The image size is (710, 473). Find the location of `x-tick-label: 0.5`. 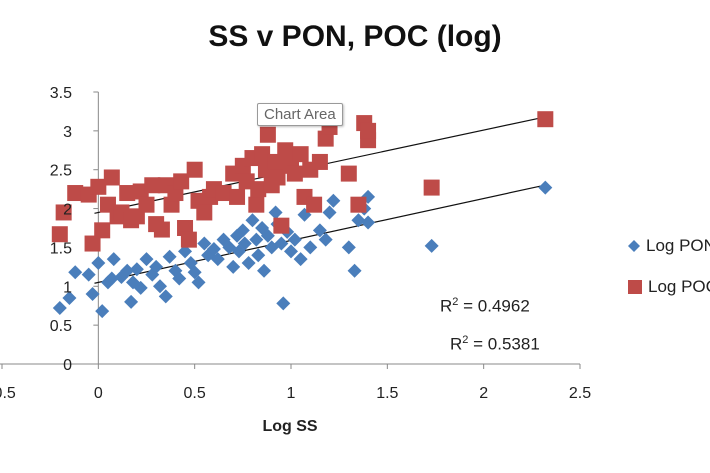

x-tick-label: 0.5 is located at coordinates (195, 393).